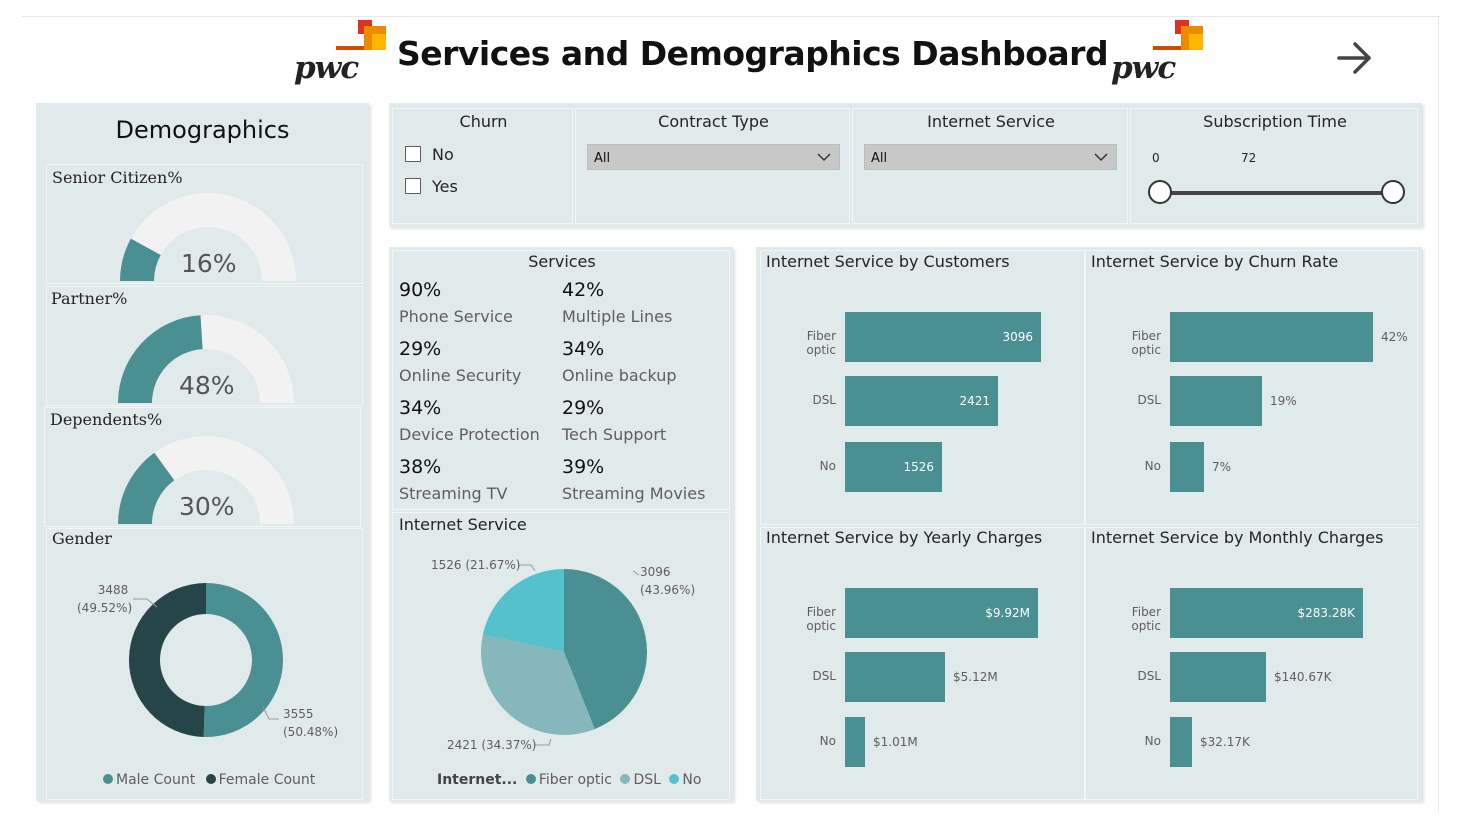 The image size is (1463, 840). Describe the element at coordinates (1249, 158) in the screenshot. I see `subscription-max-value: 72` at that location.